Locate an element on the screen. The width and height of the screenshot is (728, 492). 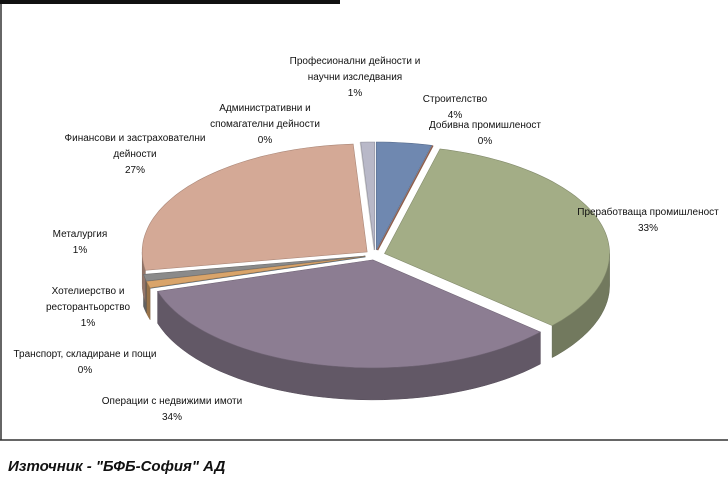
data-label: Добивна промишленост 0% is located at coordinates (485, 134).